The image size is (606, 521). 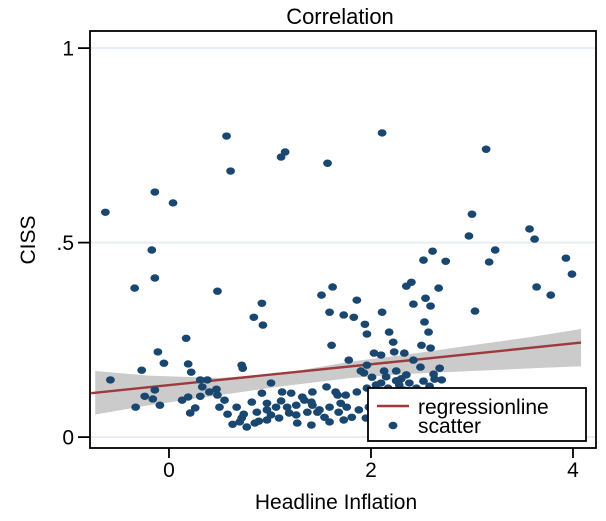 What do you see at coordinates (449, 426) in the screenshot?
I see `legend-label-scatter: scatter` at bounding box center [449, 426].